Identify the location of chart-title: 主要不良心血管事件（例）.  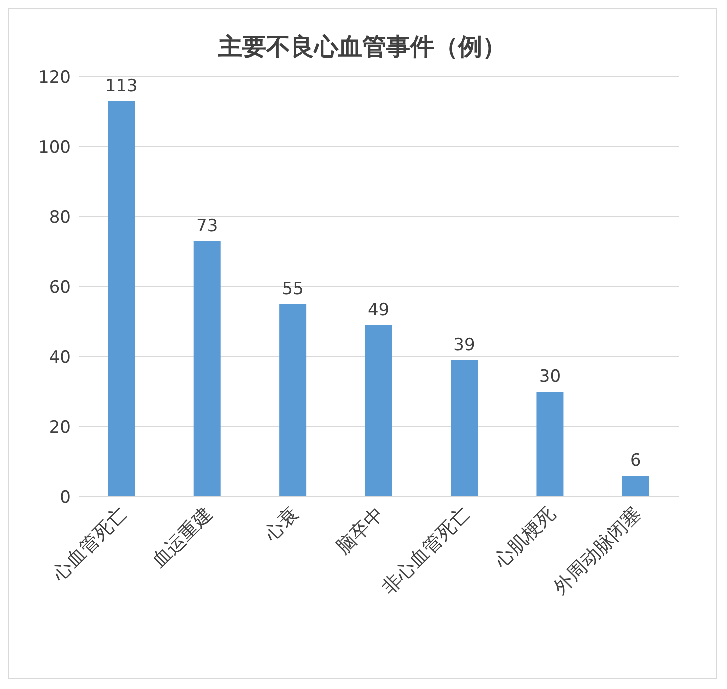
(363, 47).